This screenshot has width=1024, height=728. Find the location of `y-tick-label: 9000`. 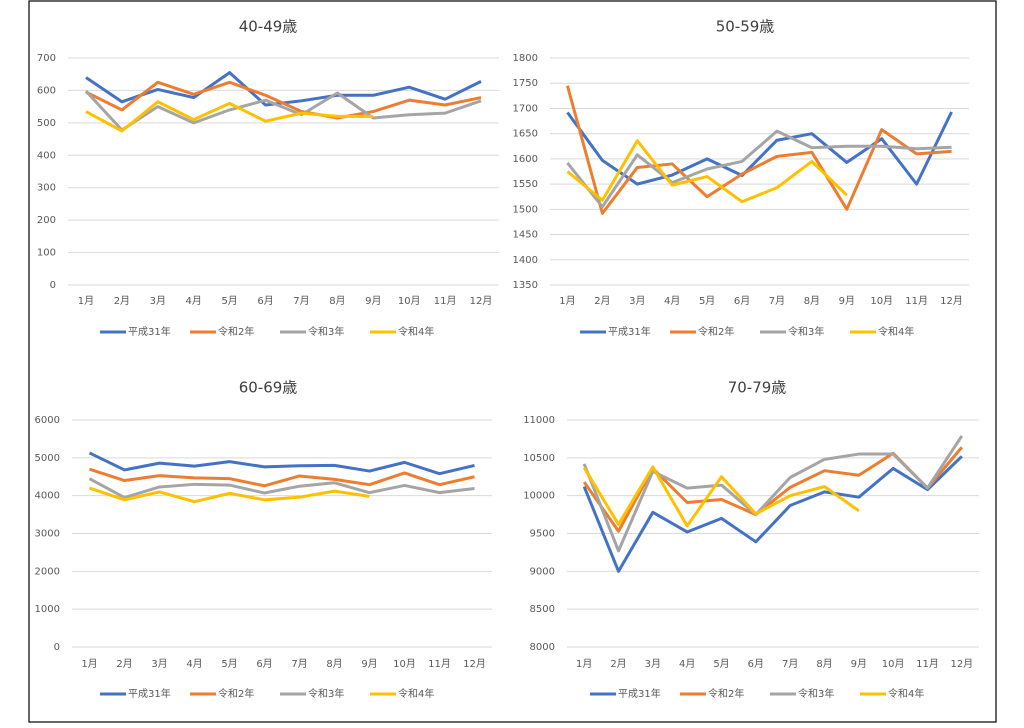

y-tick-label: 9000 is located at coordinates (542, 571).